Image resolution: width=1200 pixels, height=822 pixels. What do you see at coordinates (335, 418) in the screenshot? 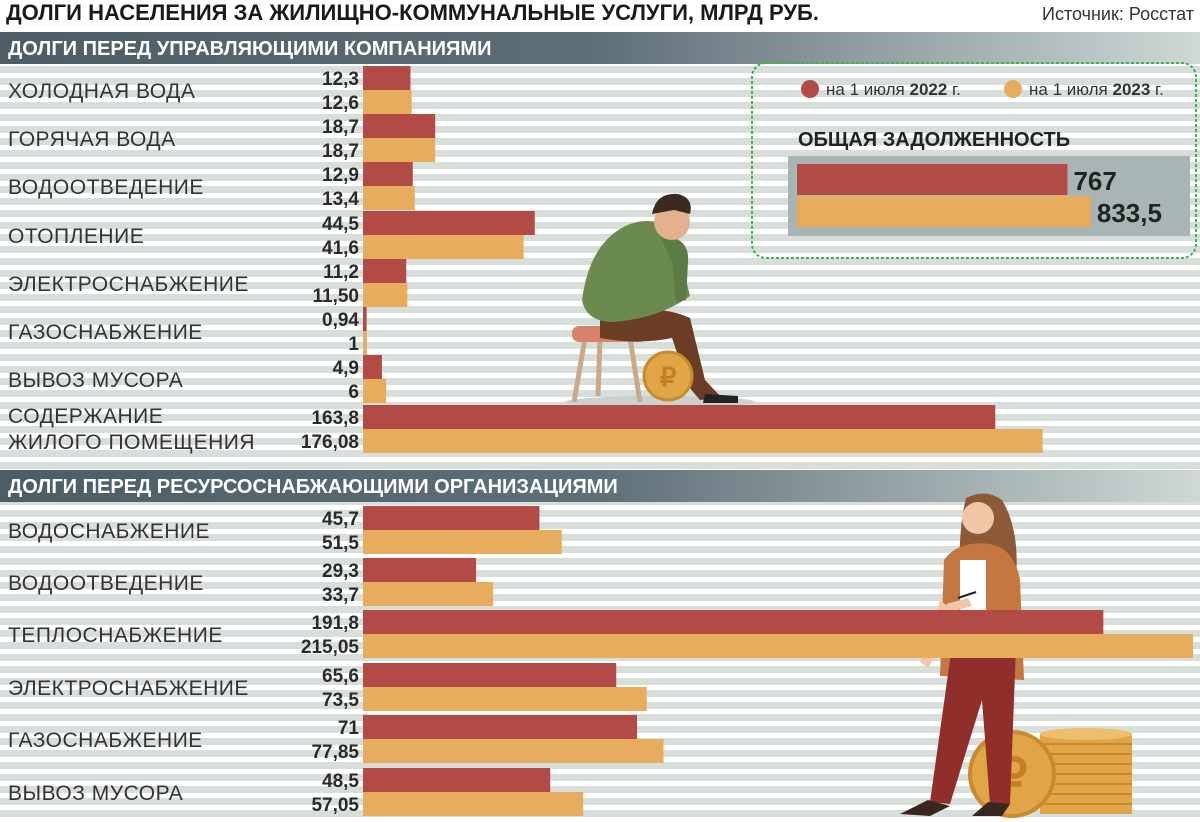
I see `value-label: 163,8` at bounding box center [335, 418].